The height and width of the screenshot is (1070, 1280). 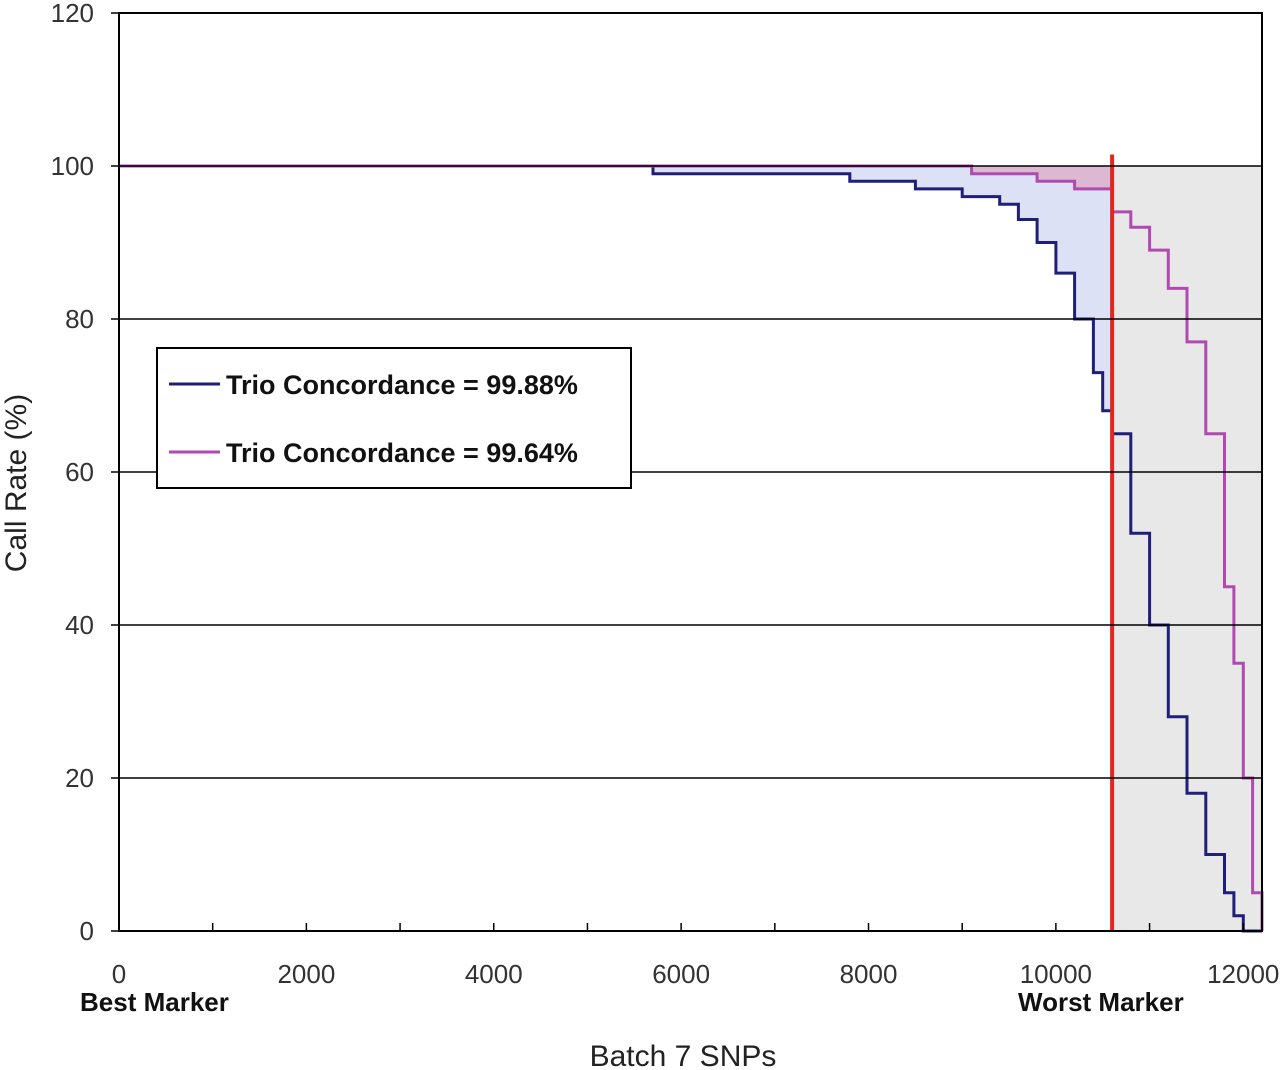 I want to click on x-axis-title: Batch 7 SNPs, so click(x=683, y=1055).